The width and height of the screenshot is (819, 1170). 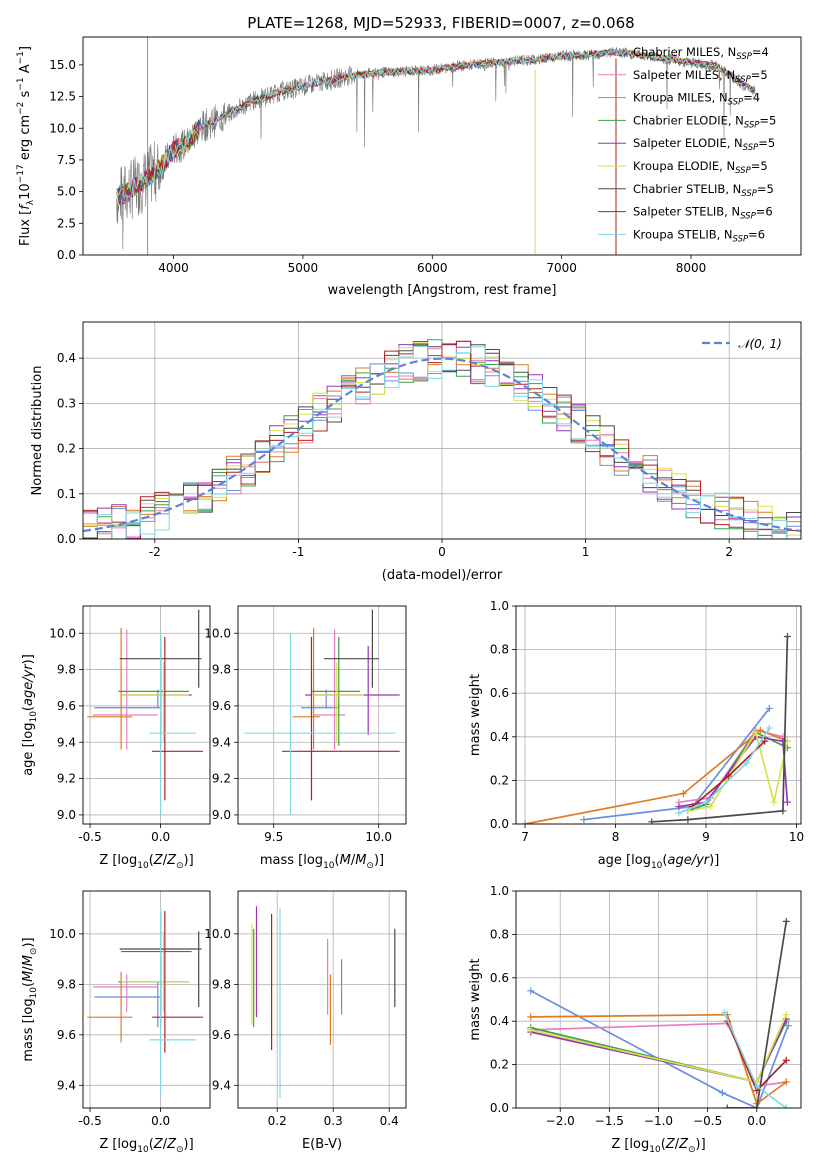 What do you see at coordinates (704, 121) in the screenshot?
I see `legend-label-chabrier-elodie: Chabrier ELODIE, NSSP=5` at bounding box center [704, 121].